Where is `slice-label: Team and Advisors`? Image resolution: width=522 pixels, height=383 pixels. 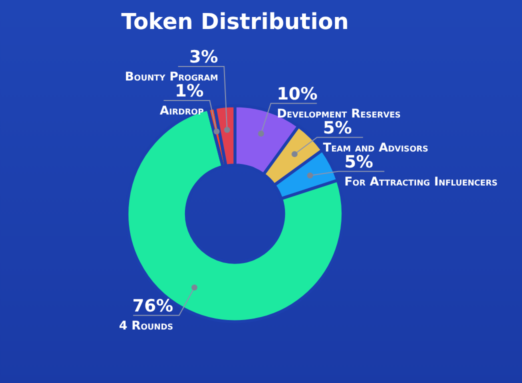
slice-label: Team and Advisors is located at coordinates (376, 147).